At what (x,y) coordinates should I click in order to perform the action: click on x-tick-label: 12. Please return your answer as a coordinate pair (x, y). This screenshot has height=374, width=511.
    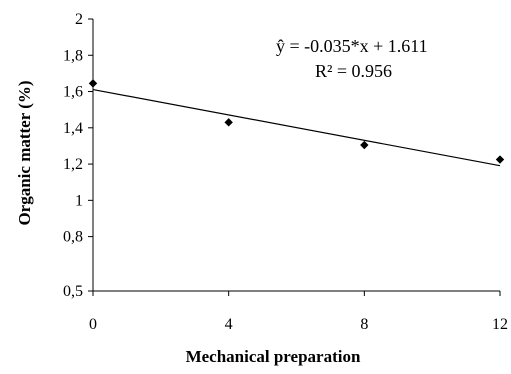
    Looking at the image, I should click on (500, 324).